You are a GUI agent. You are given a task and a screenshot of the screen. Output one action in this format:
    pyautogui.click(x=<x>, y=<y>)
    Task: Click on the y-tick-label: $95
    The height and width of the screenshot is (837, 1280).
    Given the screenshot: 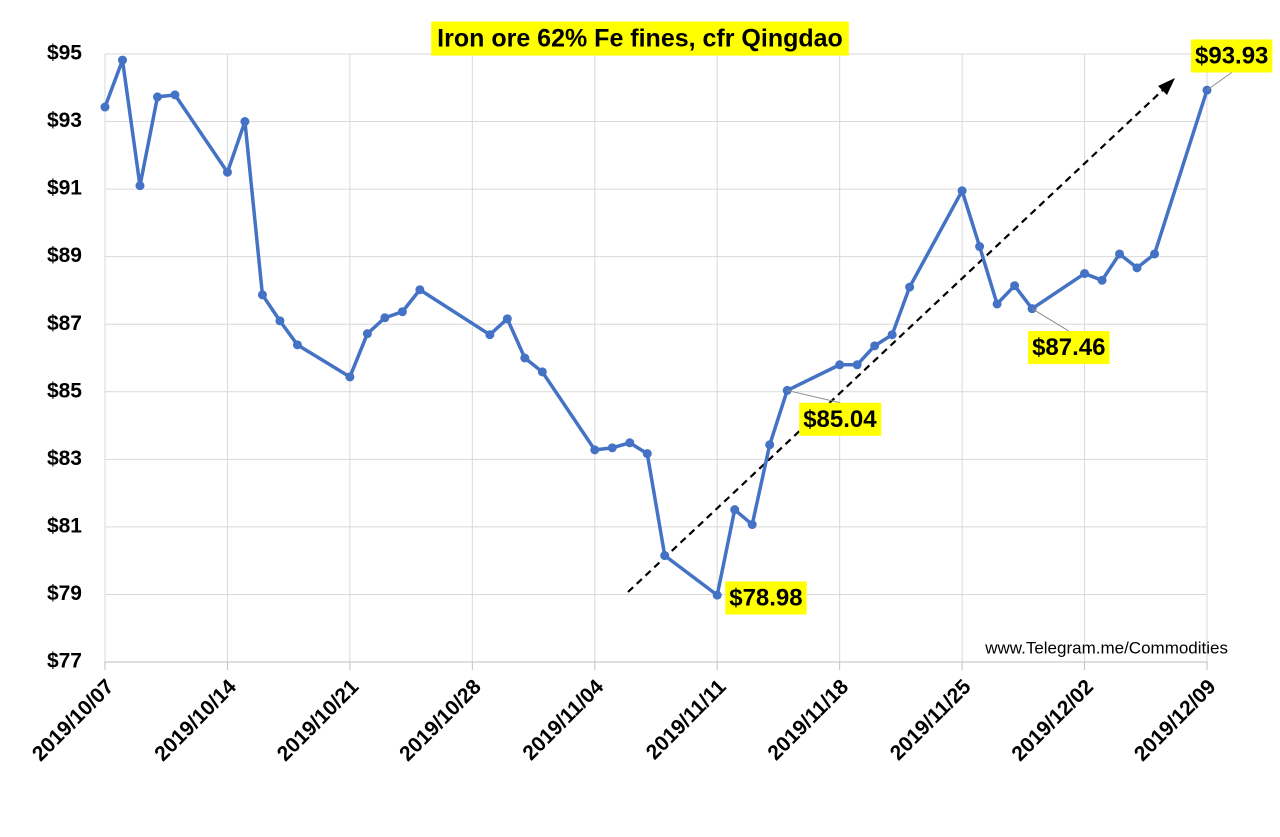 What is the action you would take?
    pyautogui.click(x=64, y=53)
    